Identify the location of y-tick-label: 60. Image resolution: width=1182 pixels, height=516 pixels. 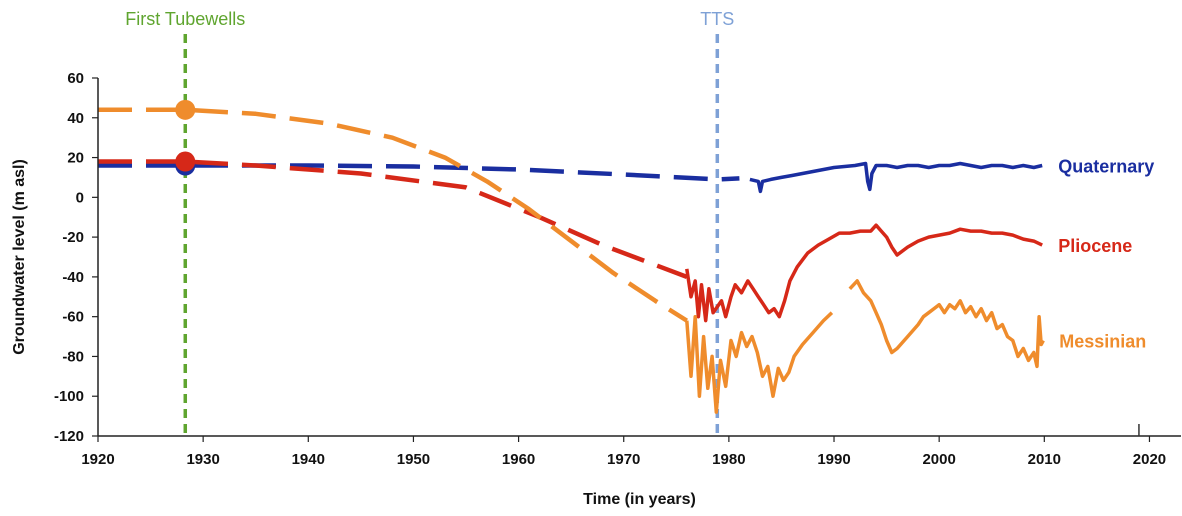
(75, 78).